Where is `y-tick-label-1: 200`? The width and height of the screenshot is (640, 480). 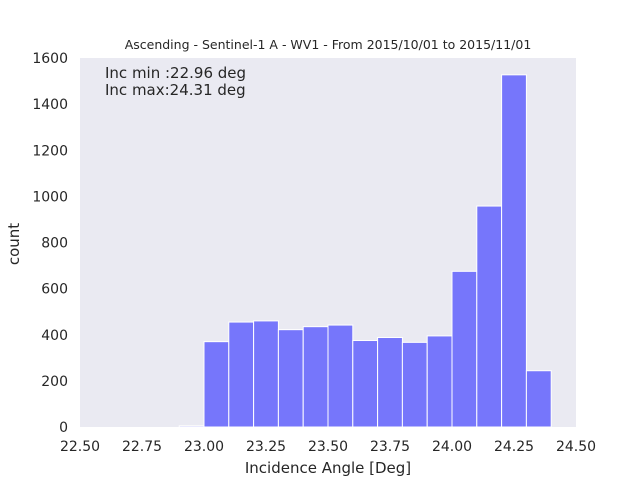 y-tick-label-1: 200 is located at coordinates (54, 382).